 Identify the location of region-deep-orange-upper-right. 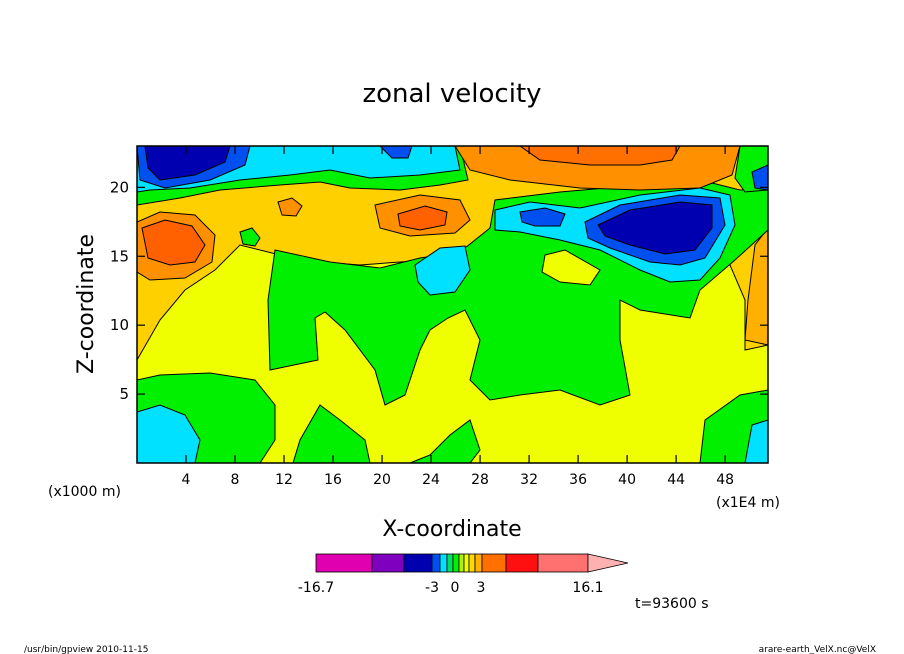
(600, 156).